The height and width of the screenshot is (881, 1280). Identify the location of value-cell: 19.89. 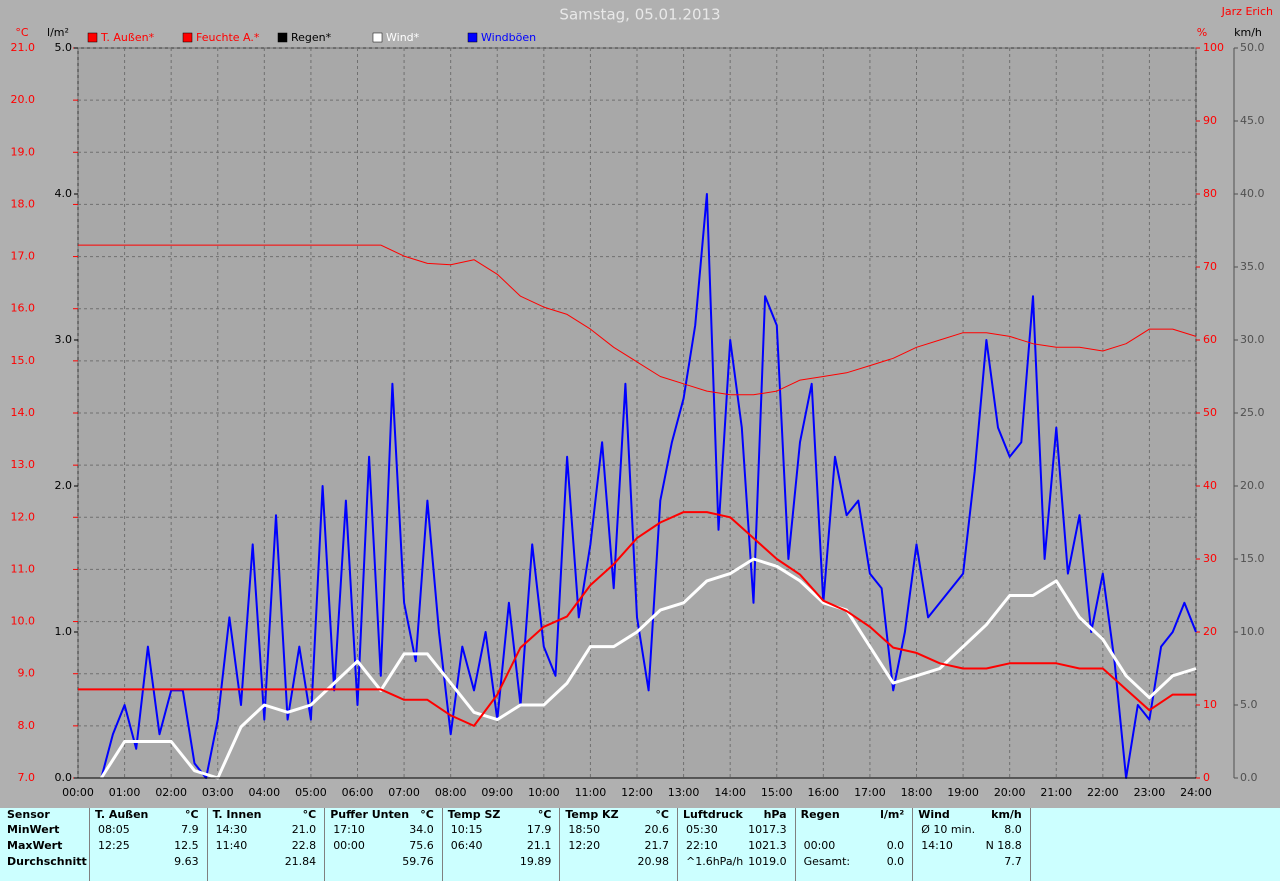
(535, 861).